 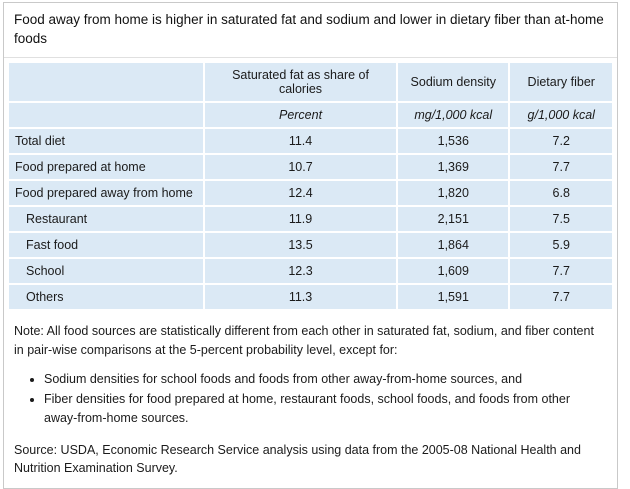 I want to click on row-label: Total diet, so click(x=106, y=140).